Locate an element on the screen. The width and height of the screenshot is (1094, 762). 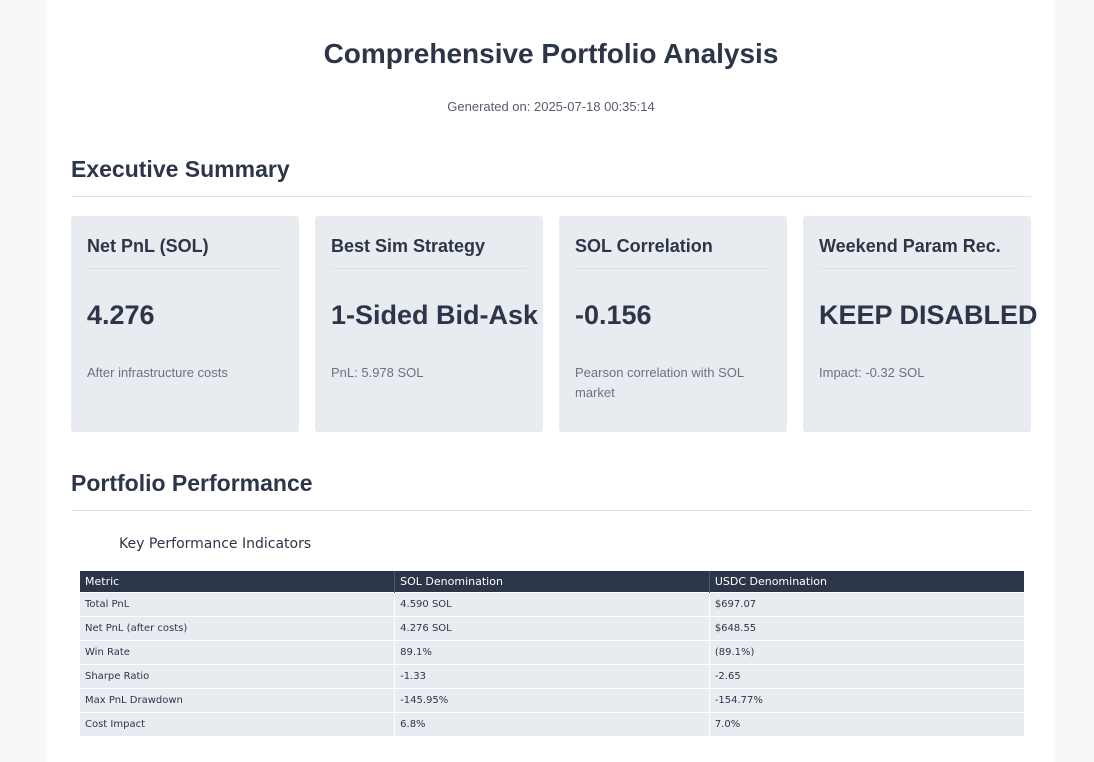
table-cell: 4.276 SOL is located at coordinates (552, 627).